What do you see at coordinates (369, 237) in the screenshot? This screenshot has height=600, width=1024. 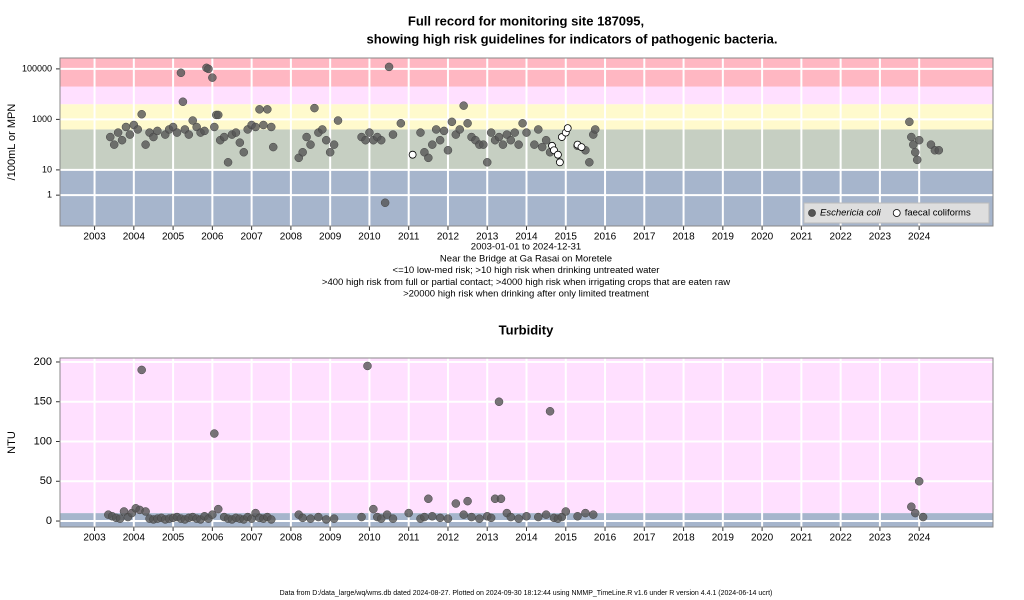 I see `x-tick-label: 2010` at bounding box center [369, 237].